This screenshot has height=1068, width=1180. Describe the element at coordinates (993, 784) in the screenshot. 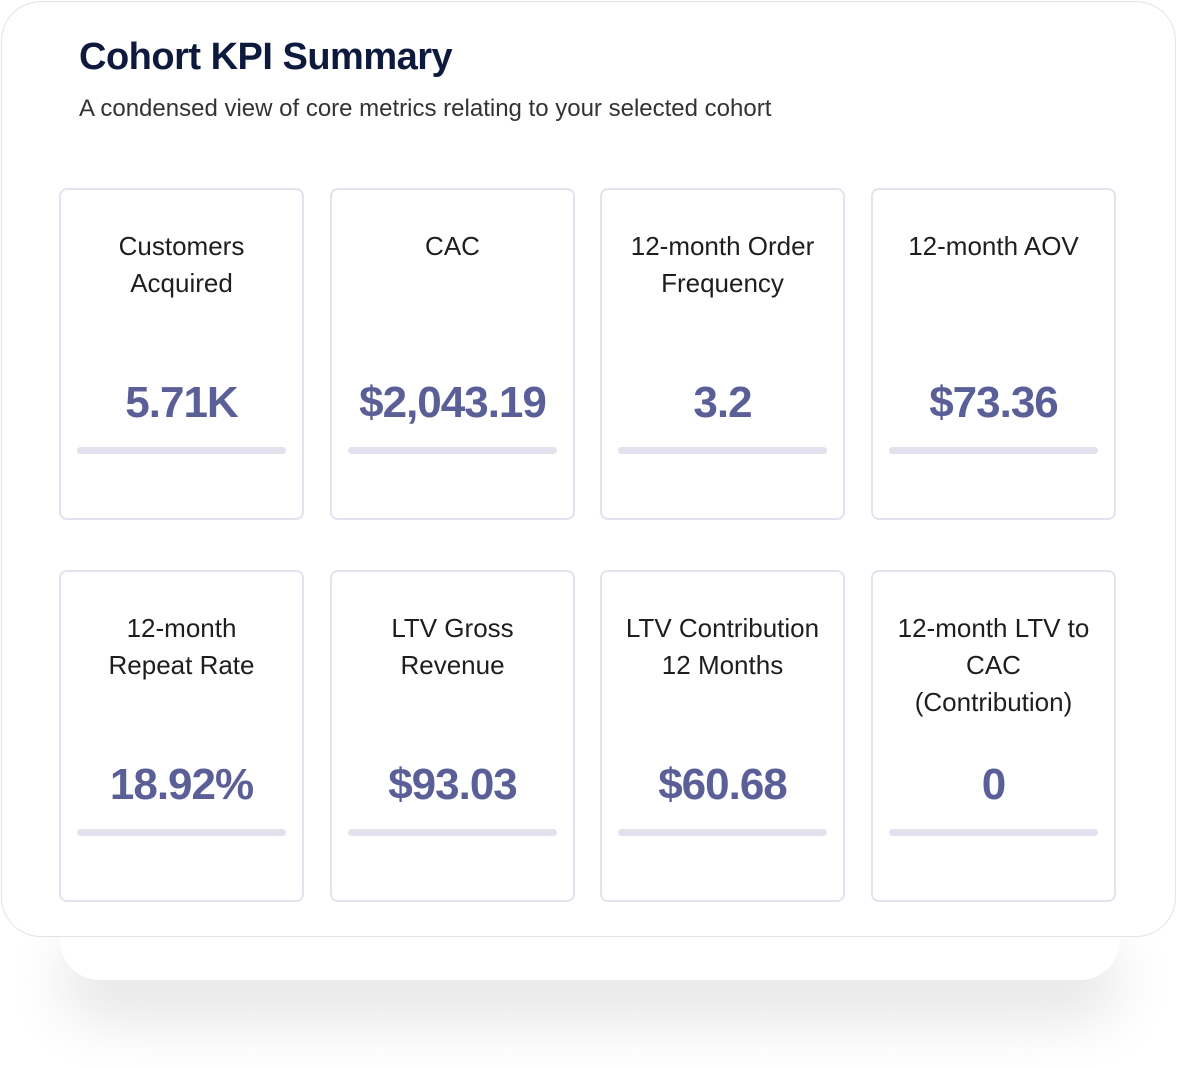

I see `kpi-value: 0` at that location.